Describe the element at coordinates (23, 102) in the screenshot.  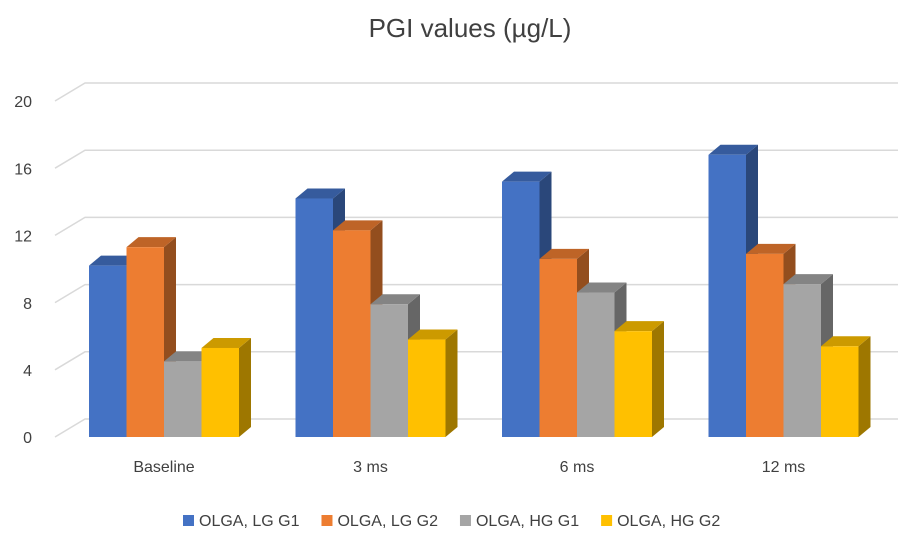
I see `y-tick-label: 20` at that location.